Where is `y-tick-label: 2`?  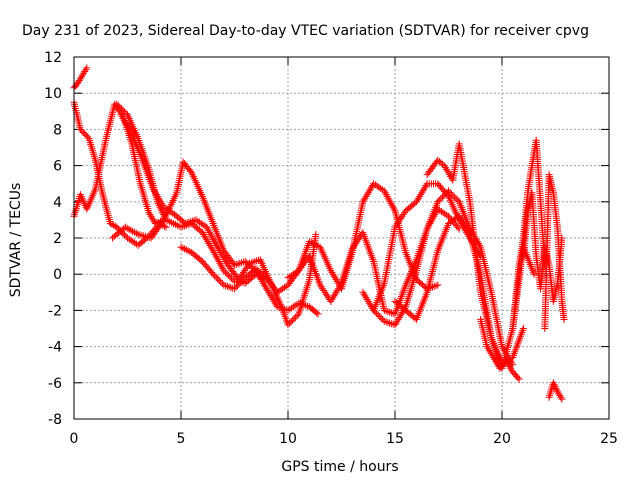 y-tick-label: 2 is located at coordinates (57, 239).